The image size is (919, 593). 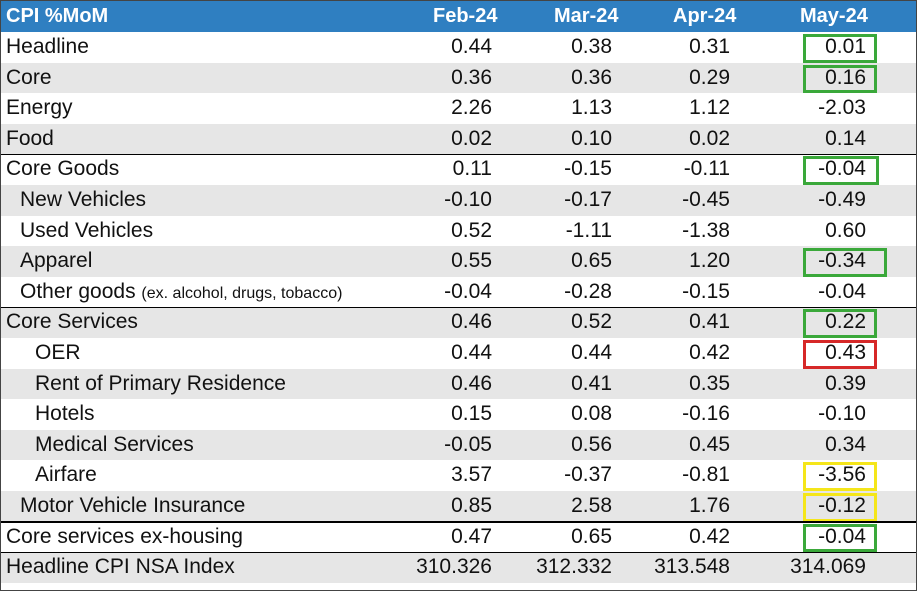 I want to click on table-row: Motor Vehicle Insurance 0.85 2.58 1.76 -0.12, so click(x=458, y=506).